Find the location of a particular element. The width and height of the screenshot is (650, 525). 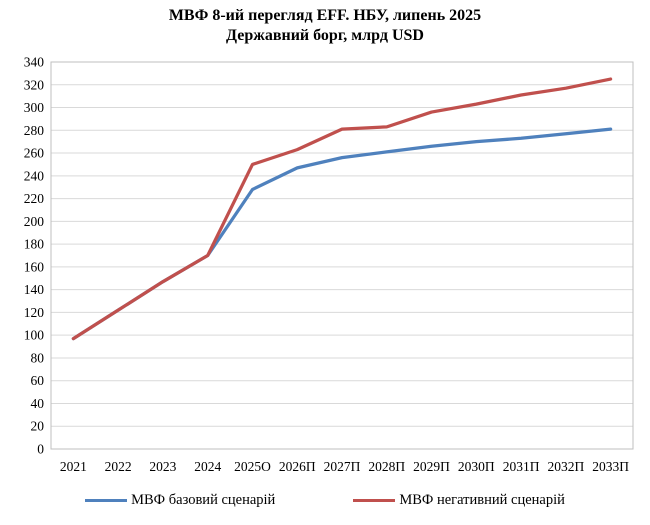

y-tick-label: 300 is located at coordinates (34, 107).